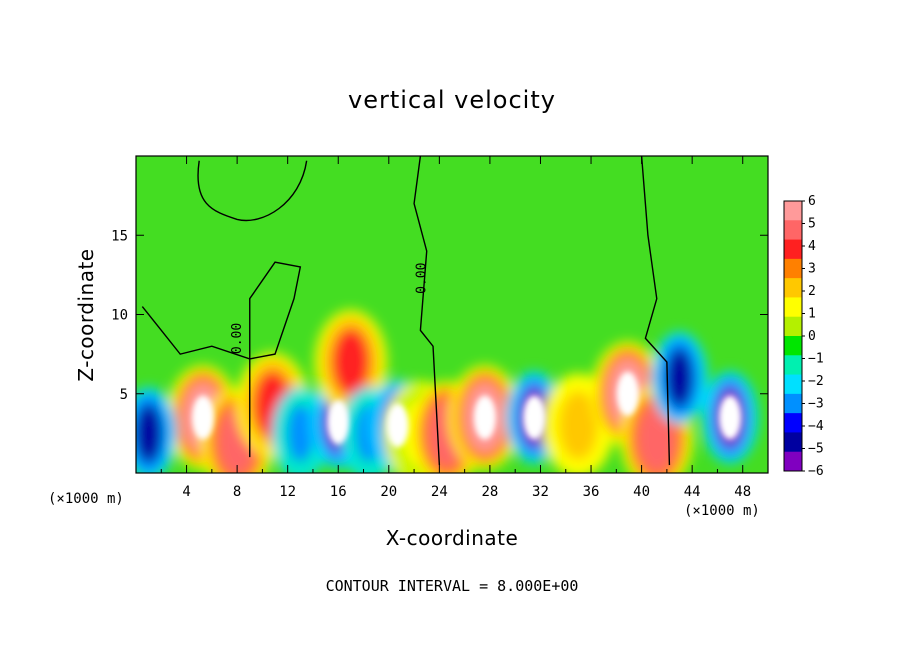 The width and height of the screenshot is (904, 654). I want to click on colorbar-label-10: −4, so click(816, 426).